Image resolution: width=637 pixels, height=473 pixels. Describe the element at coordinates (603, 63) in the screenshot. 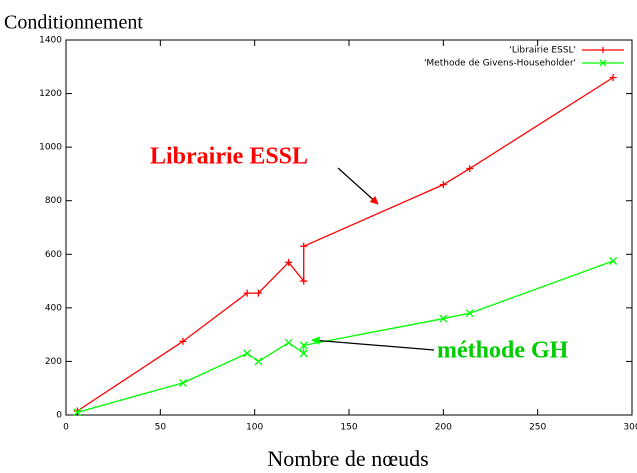

I see `legend-marker` at that location.